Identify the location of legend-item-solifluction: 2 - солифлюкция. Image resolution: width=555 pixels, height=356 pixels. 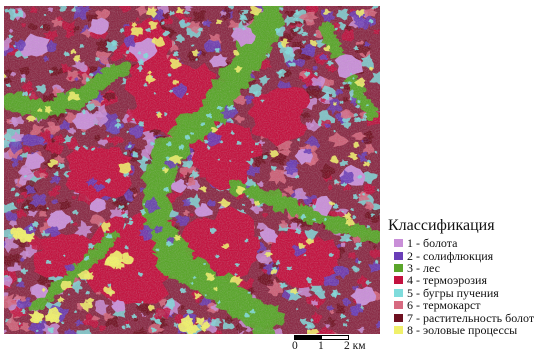
(473, 255).